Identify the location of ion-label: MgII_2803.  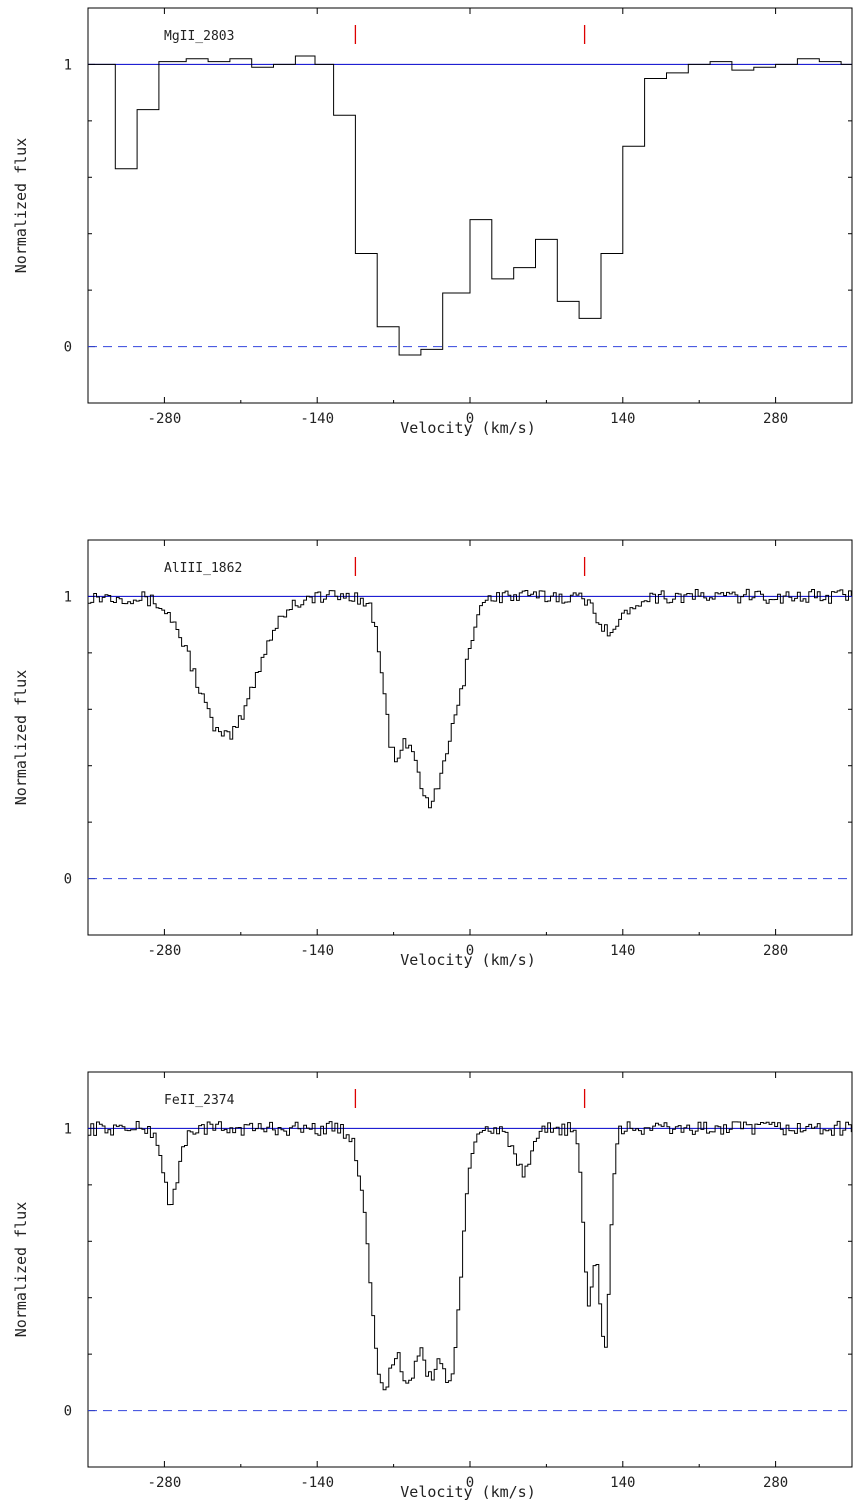
(199, 36).